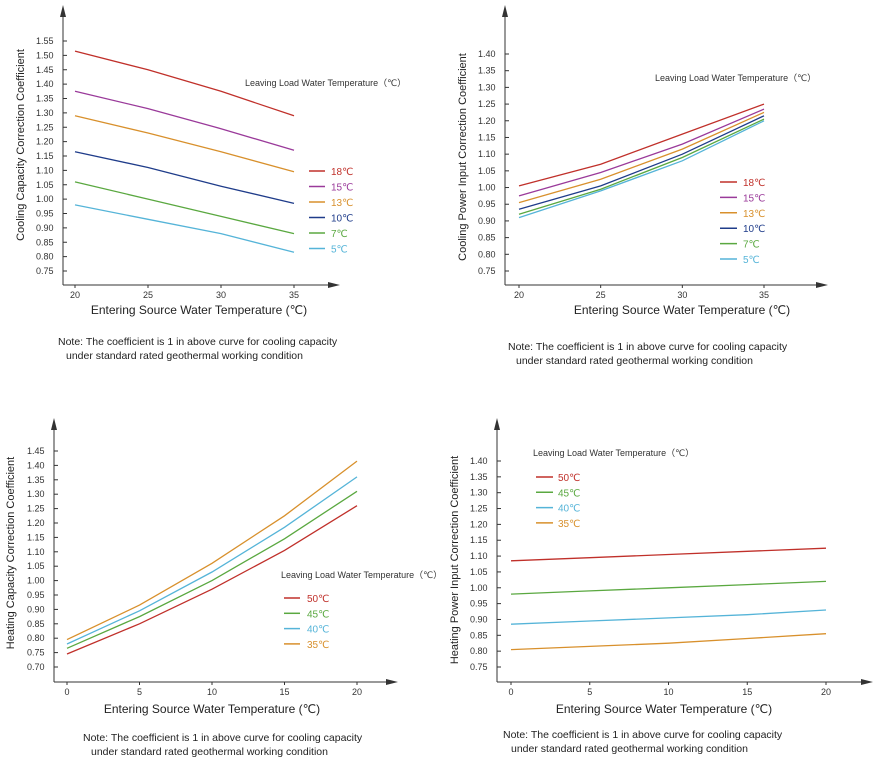  Describe the element at coordinates (569, 509) in the screenshot. I see `legend-label: 40℃` at that location.